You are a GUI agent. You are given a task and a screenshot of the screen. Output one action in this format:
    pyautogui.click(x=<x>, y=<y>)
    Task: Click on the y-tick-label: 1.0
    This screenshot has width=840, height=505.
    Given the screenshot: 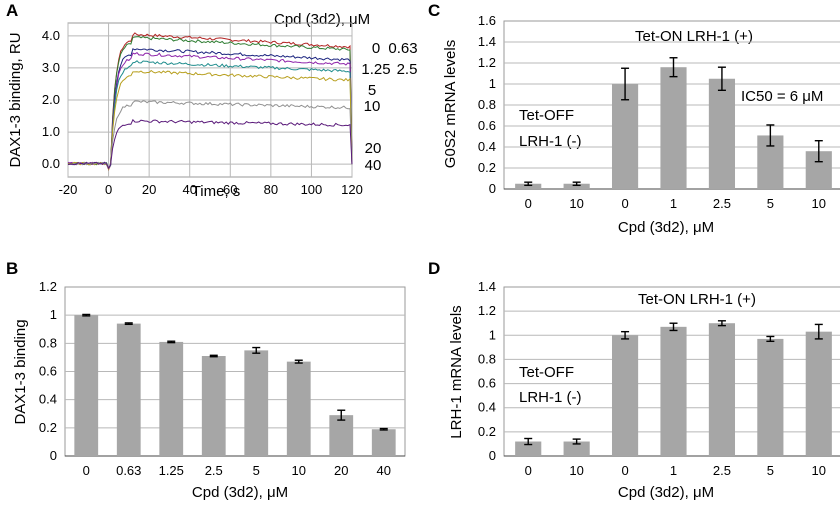 What is the action you would take?
    pyautogui.click(x=51, y=131)
    